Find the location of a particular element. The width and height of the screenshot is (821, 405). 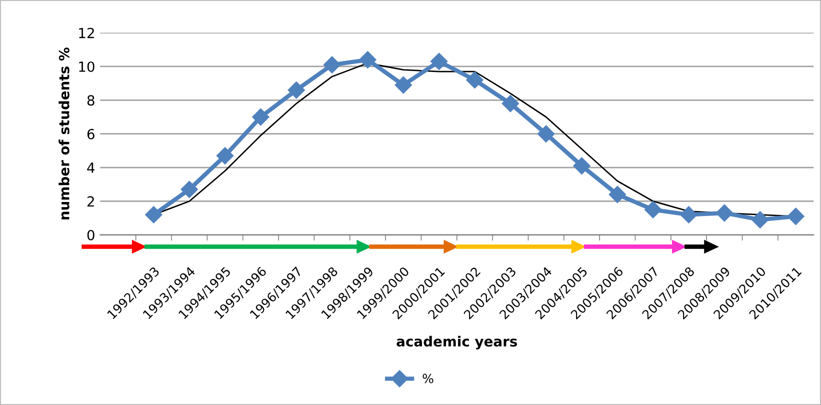

y-axis-title: number of students % is located at coordinates (64, 134).